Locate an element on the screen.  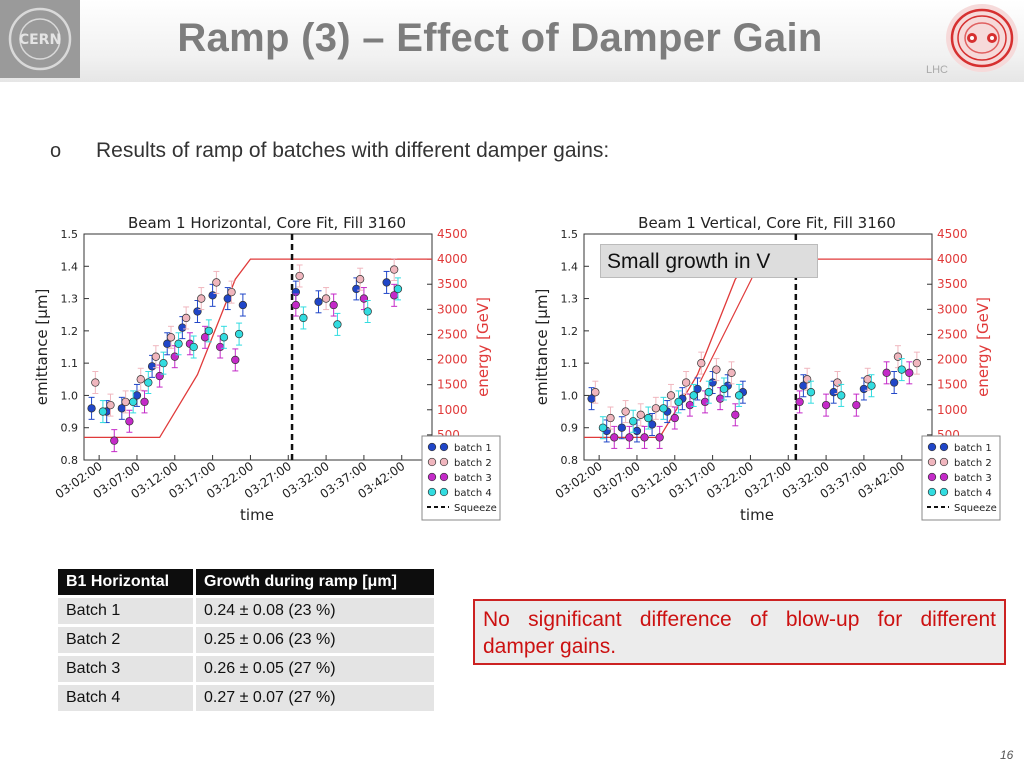
table-header-row: B1 Horizontal Growth during ramp [μm] is located at coordinates (246, 582).